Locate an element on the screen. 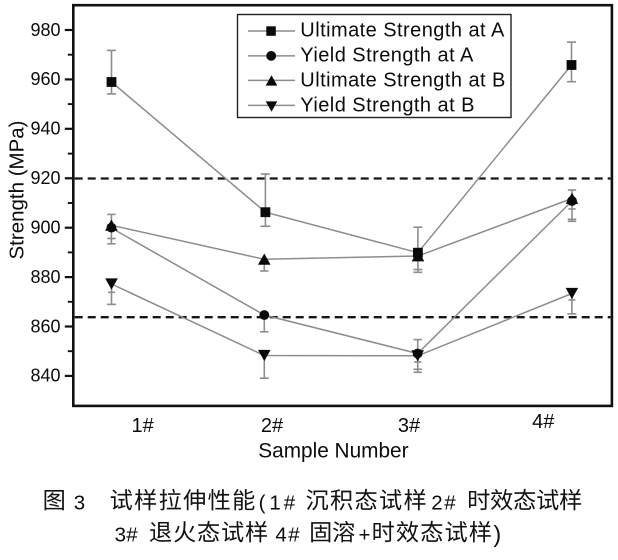 The width and height of the screenshot is (618, 560). svg-text: 960 is located at coordinates (45, 79).